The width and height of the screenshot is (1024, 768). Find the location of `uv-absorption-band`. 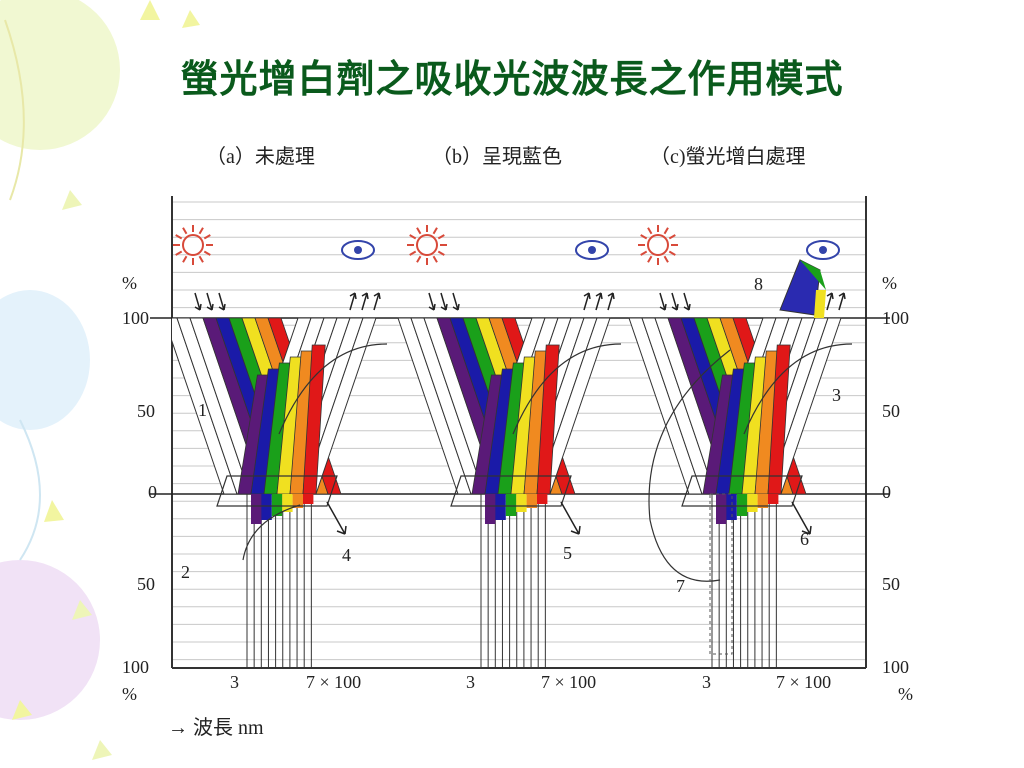

uv-absorption-band is located at coordinates (721, 574).